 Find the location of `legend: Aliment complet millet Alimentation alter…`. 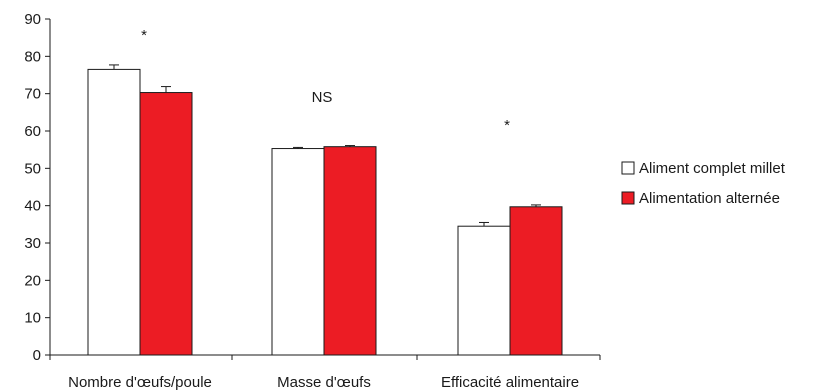

legend: Aliment complet millet Alimentation alter… is located at coordinates (703, 183).